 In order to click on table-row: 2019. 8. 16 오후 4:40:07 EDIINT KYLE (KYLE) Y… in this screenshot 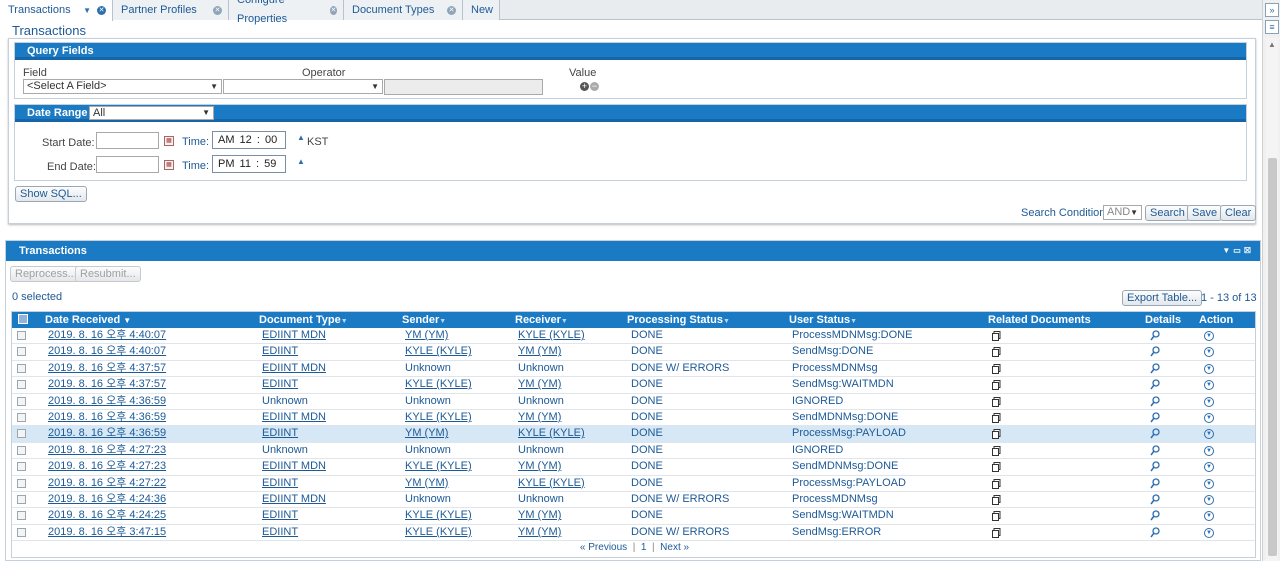, I will do `click(633, 352)`.